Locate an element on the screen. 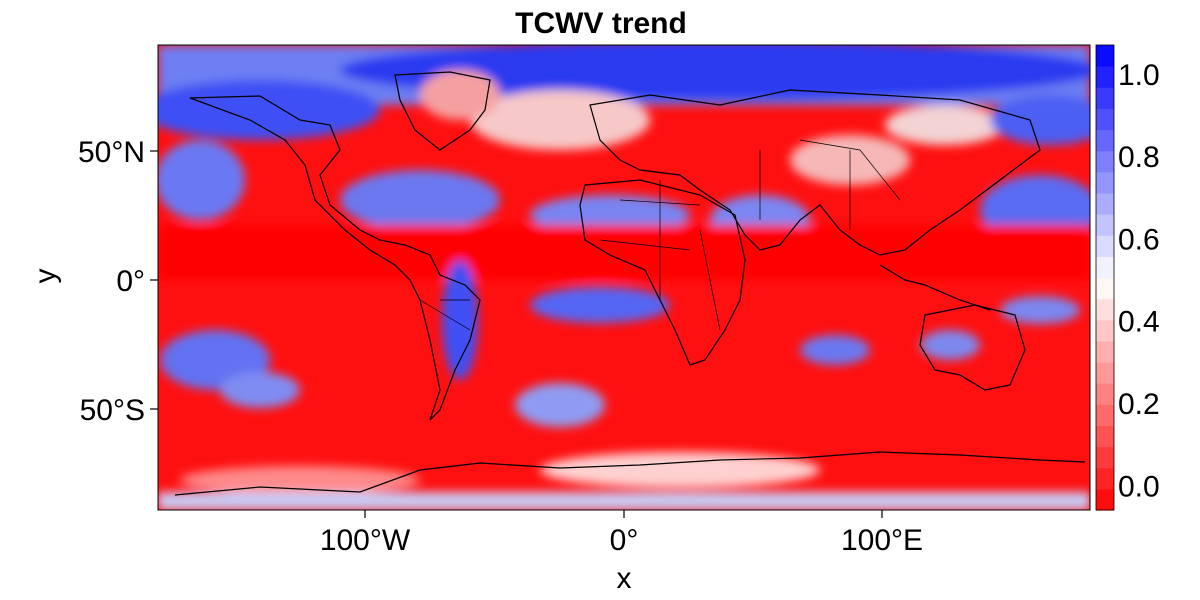 The width and height of the screenshot is (1200, 600). colorbar-tick-label: 0.6 is located at coordinates (1139, 239).